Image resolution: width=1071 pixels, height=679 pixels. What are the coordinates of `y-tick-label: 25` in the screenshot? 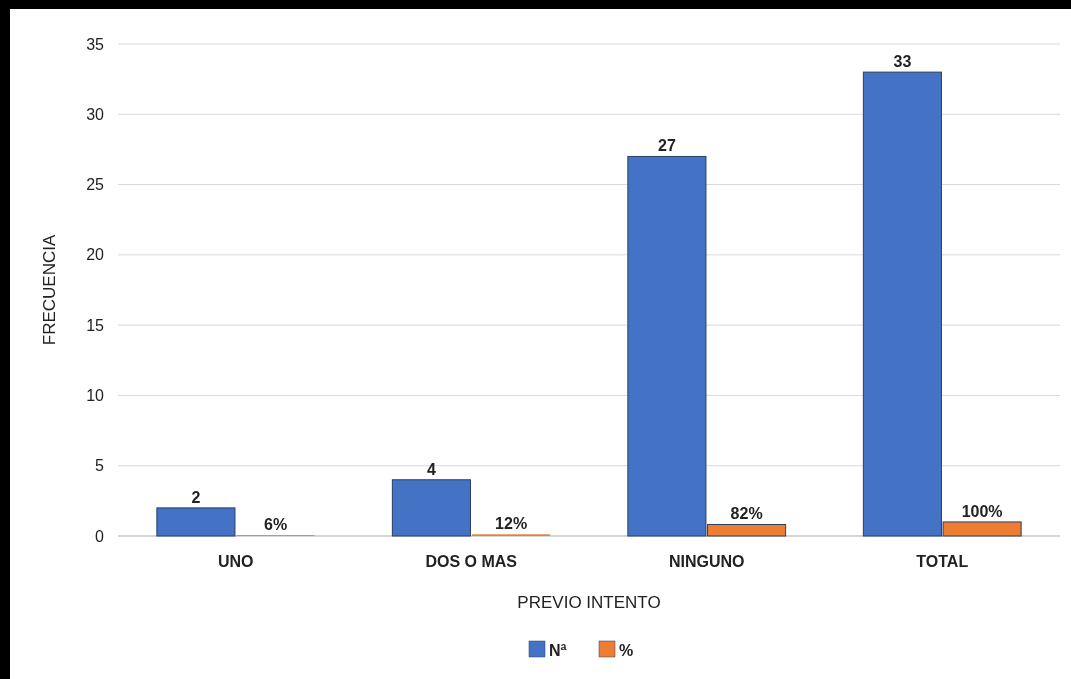 It's located at (95, 185).